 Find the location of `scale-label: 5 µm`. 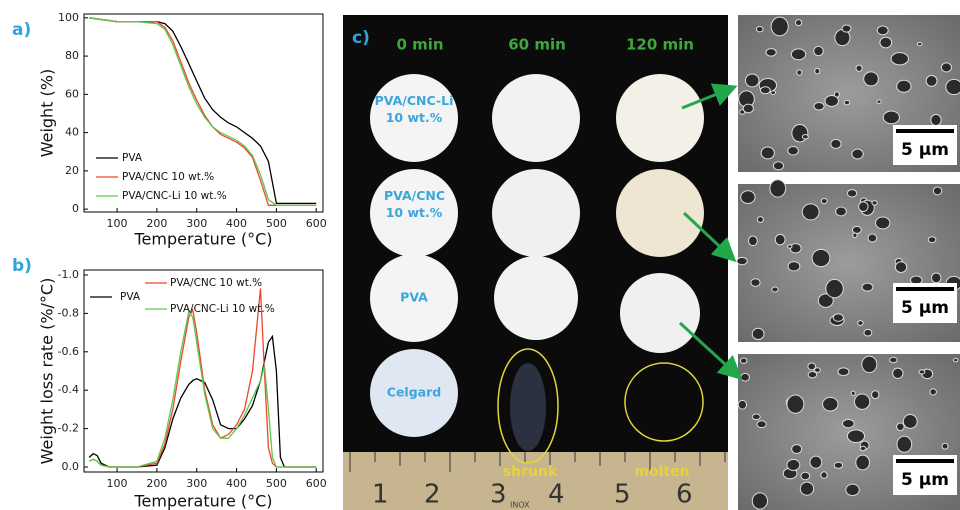

scale-label: 5 µm is located at coordinates (925, 480).